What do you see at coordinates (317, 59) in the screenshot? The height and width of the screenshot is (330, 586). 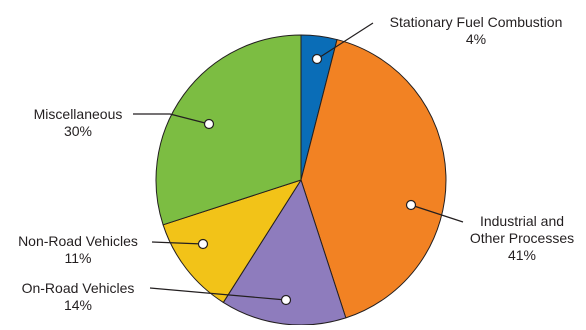 I see `label-dot-stationary-fuel-combustion` at bounding box center [317, 59].